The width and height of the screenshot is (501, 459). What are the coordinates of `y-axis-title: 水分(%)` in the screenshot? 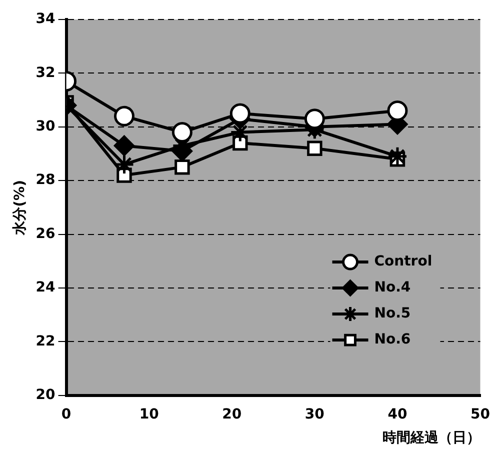 It's located at (20, 208).